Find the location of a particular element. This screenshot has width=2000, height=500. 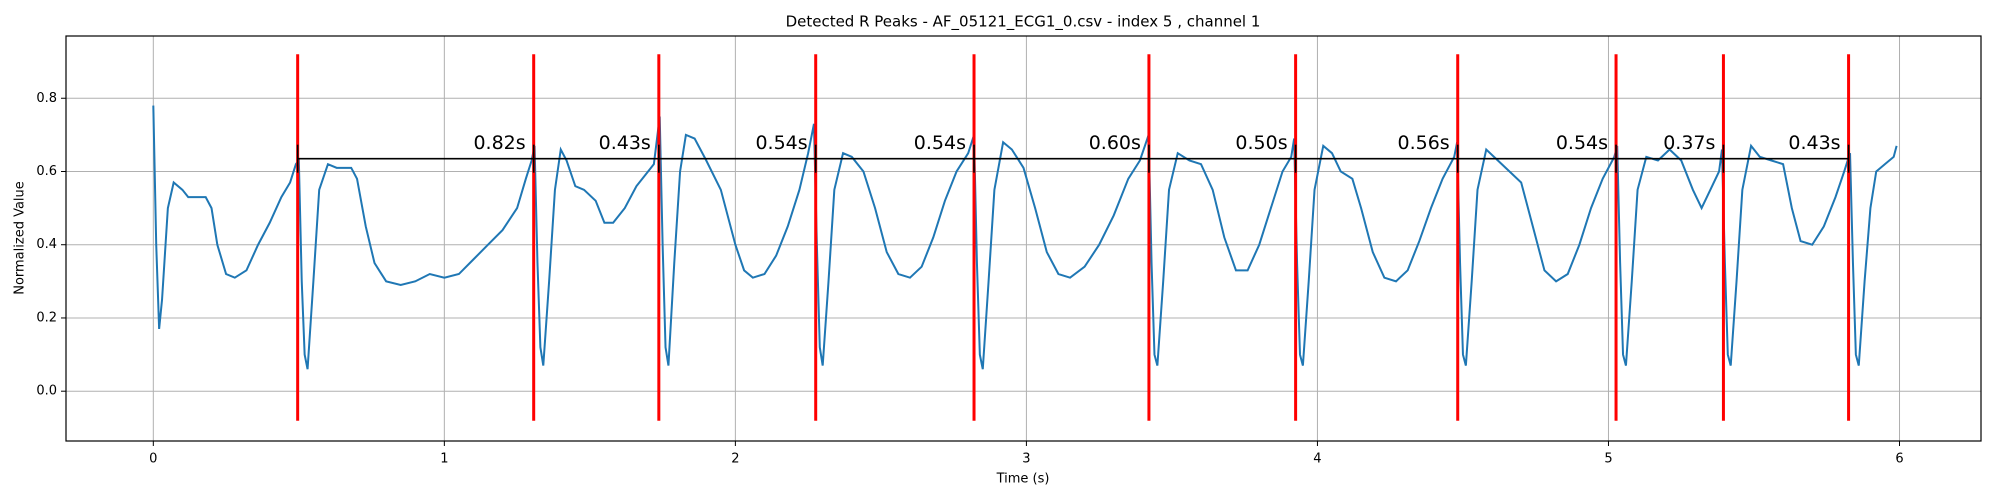

y-tick-label: 0.0 is located at coordinates (46, 391).